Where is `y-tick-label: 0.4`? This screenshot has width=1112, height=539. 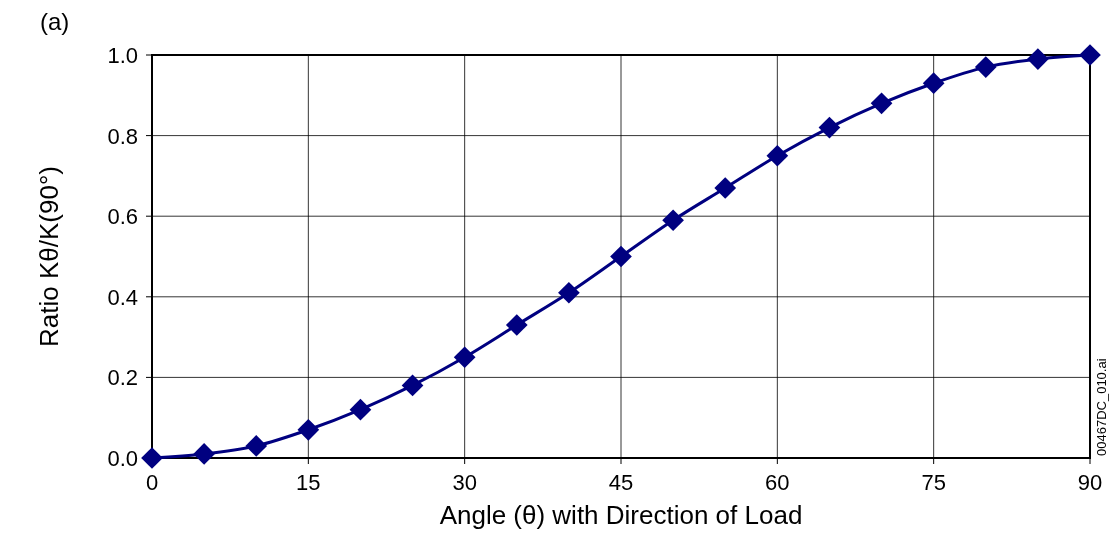 y-tick-label: 0.4 is located at coordinates (122, 297).